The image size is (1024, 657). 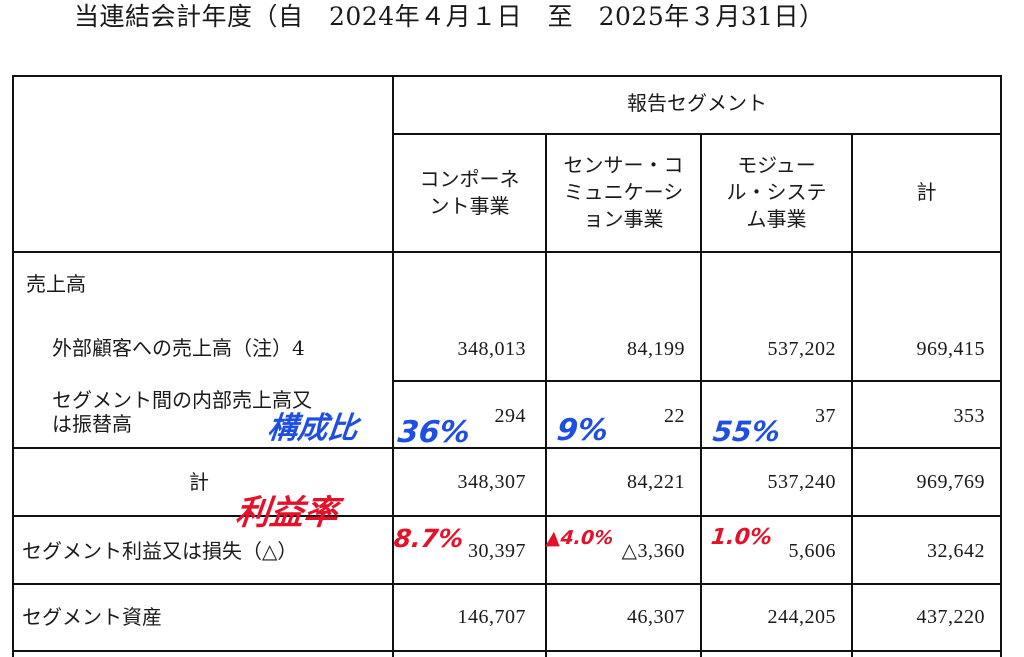 I want to click on value-cell: 46,307, so click(x=656, y=617).